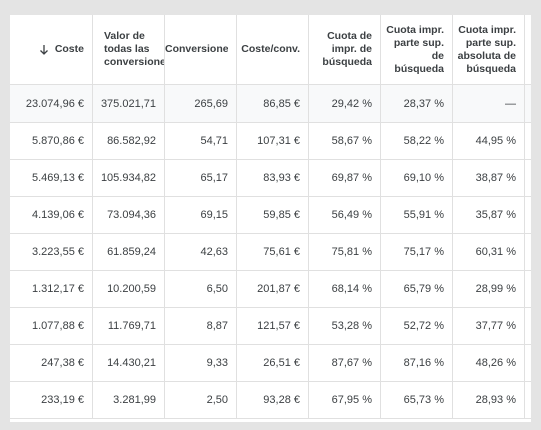 The image size is (541, 430). Describe the element at coordinates (51, 178) in the screenshot. I see `data-cell: 5.469,13 €` at that location.